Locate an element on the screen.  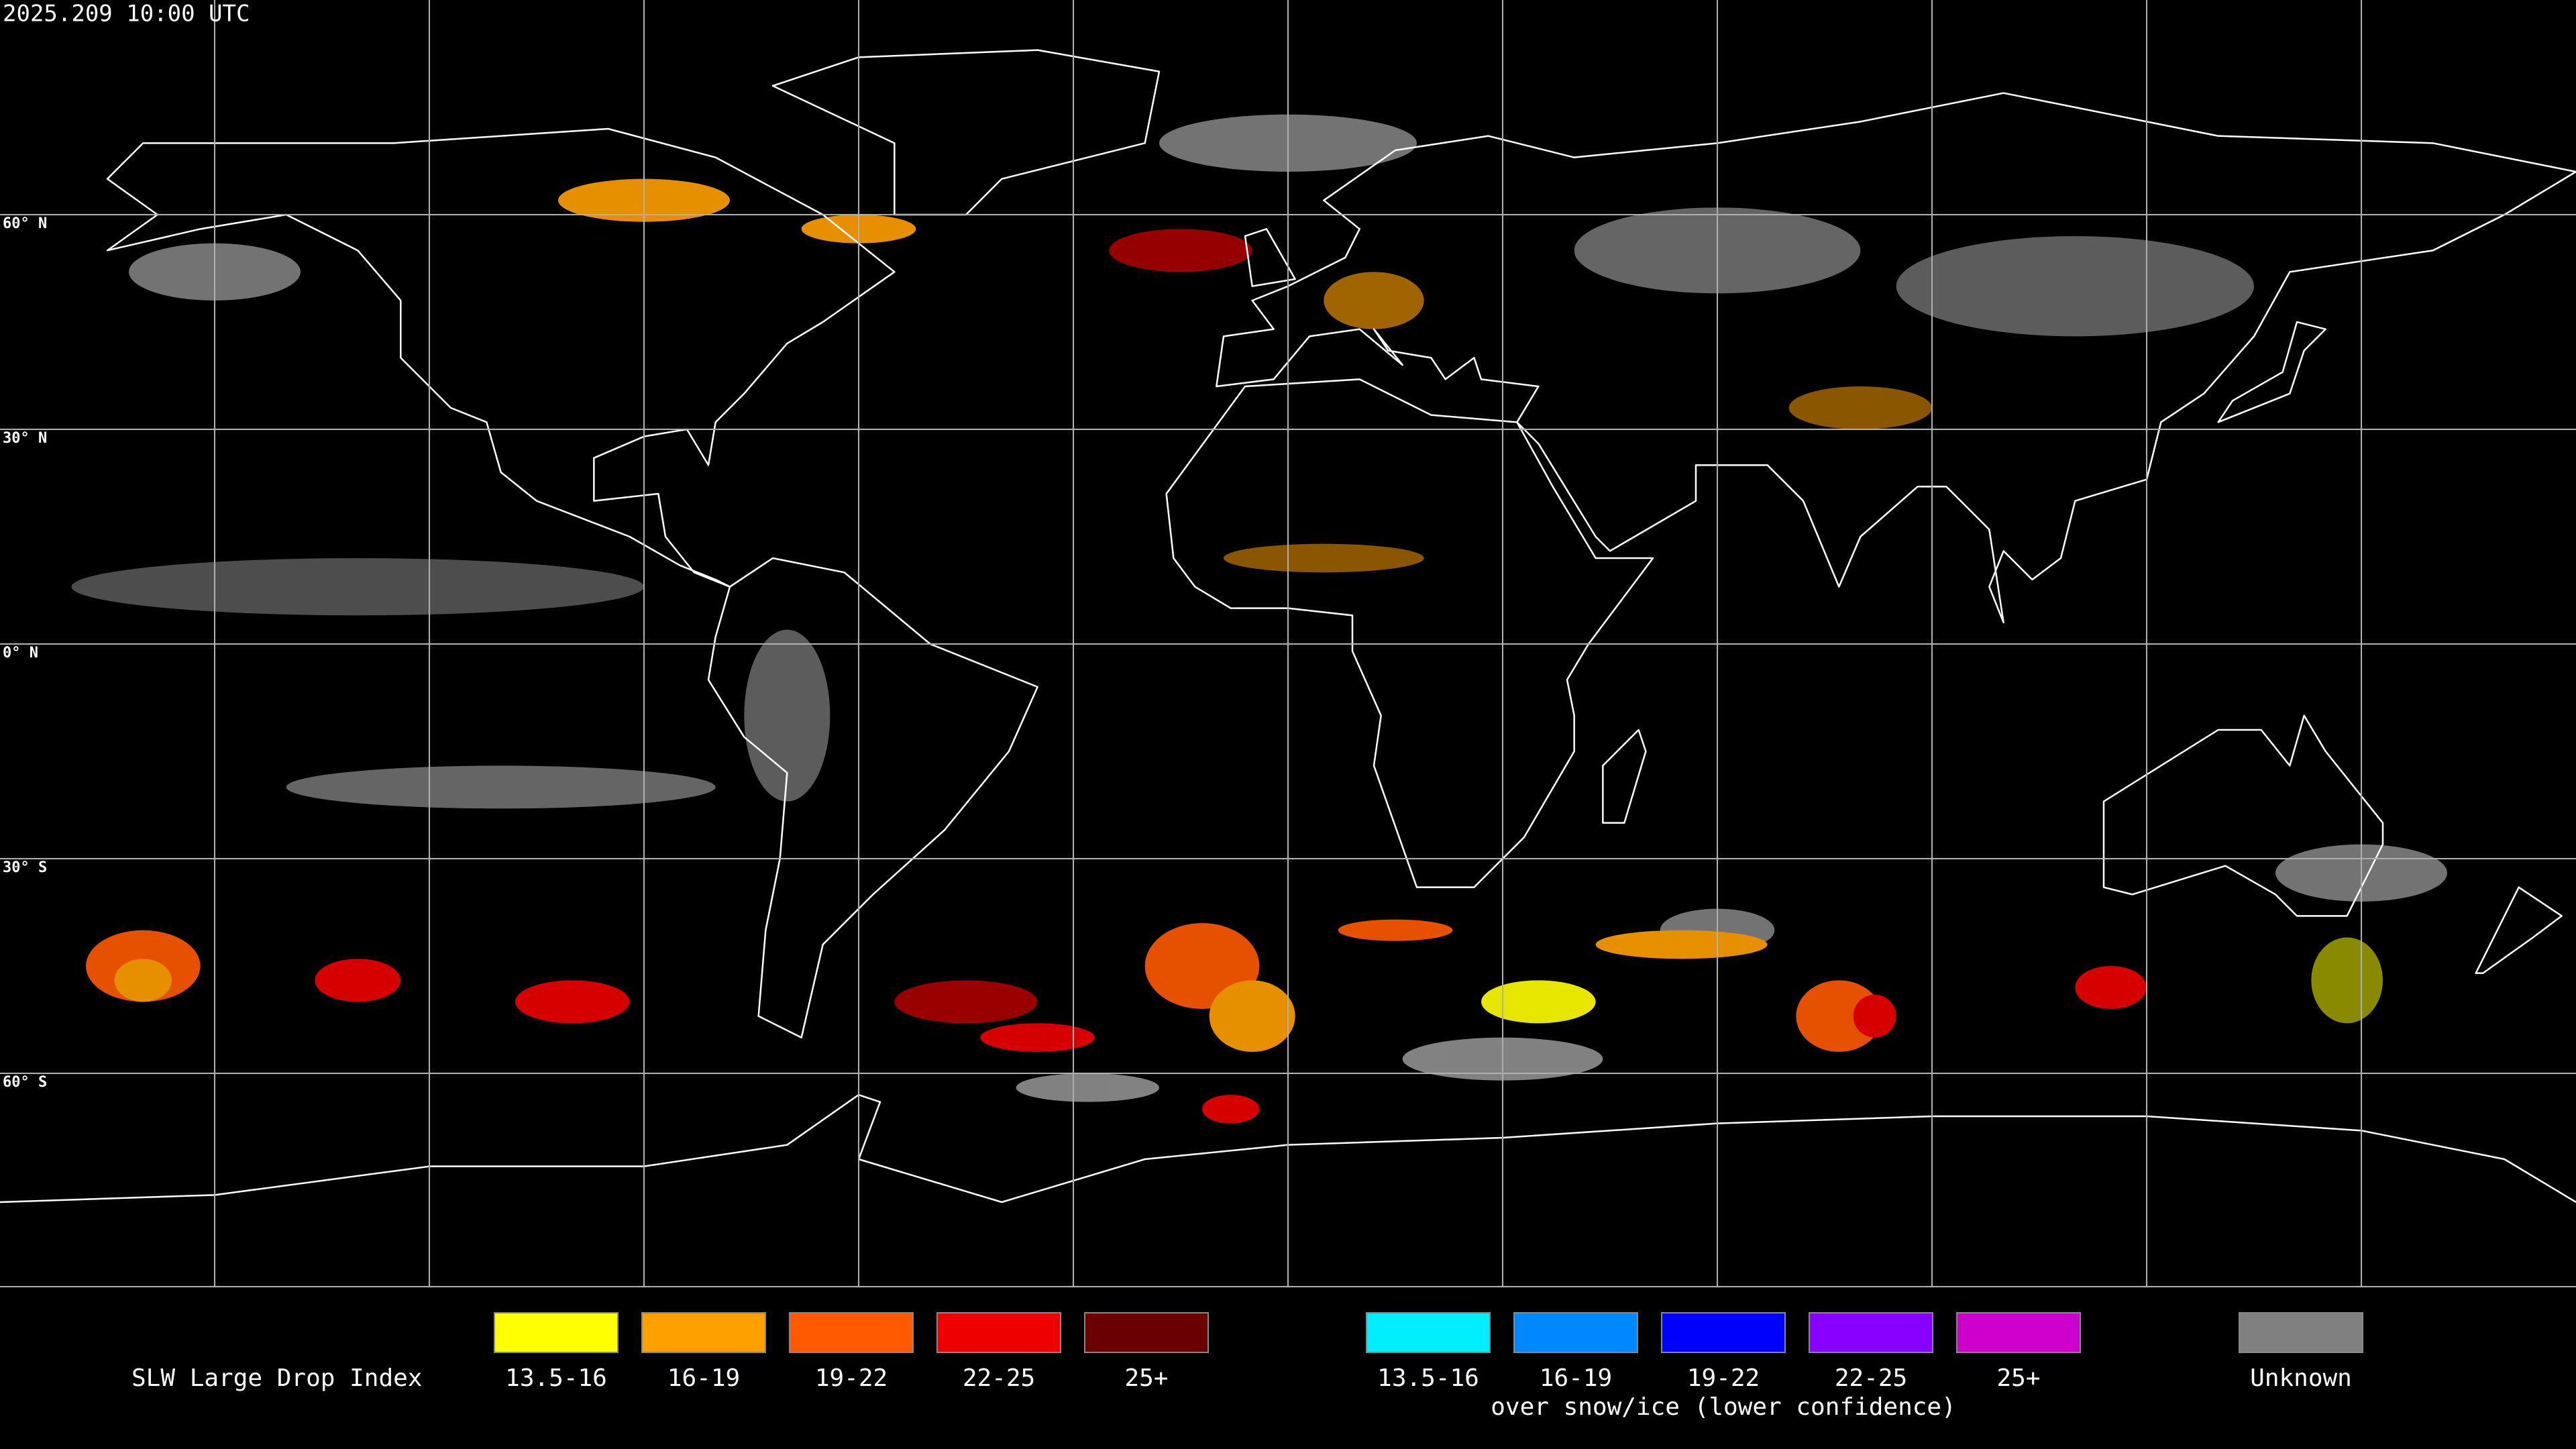
legend-panel is located at coordinates (1288, 1368).